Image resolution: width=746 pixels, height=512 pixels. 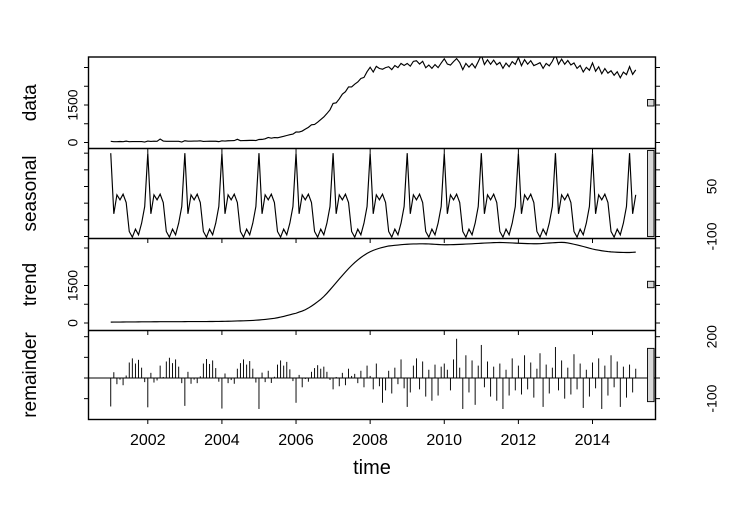 What do you see at coordinates (373, 100) in the screenshot?
I see `data-series-line` at bounding box center [373, 100].